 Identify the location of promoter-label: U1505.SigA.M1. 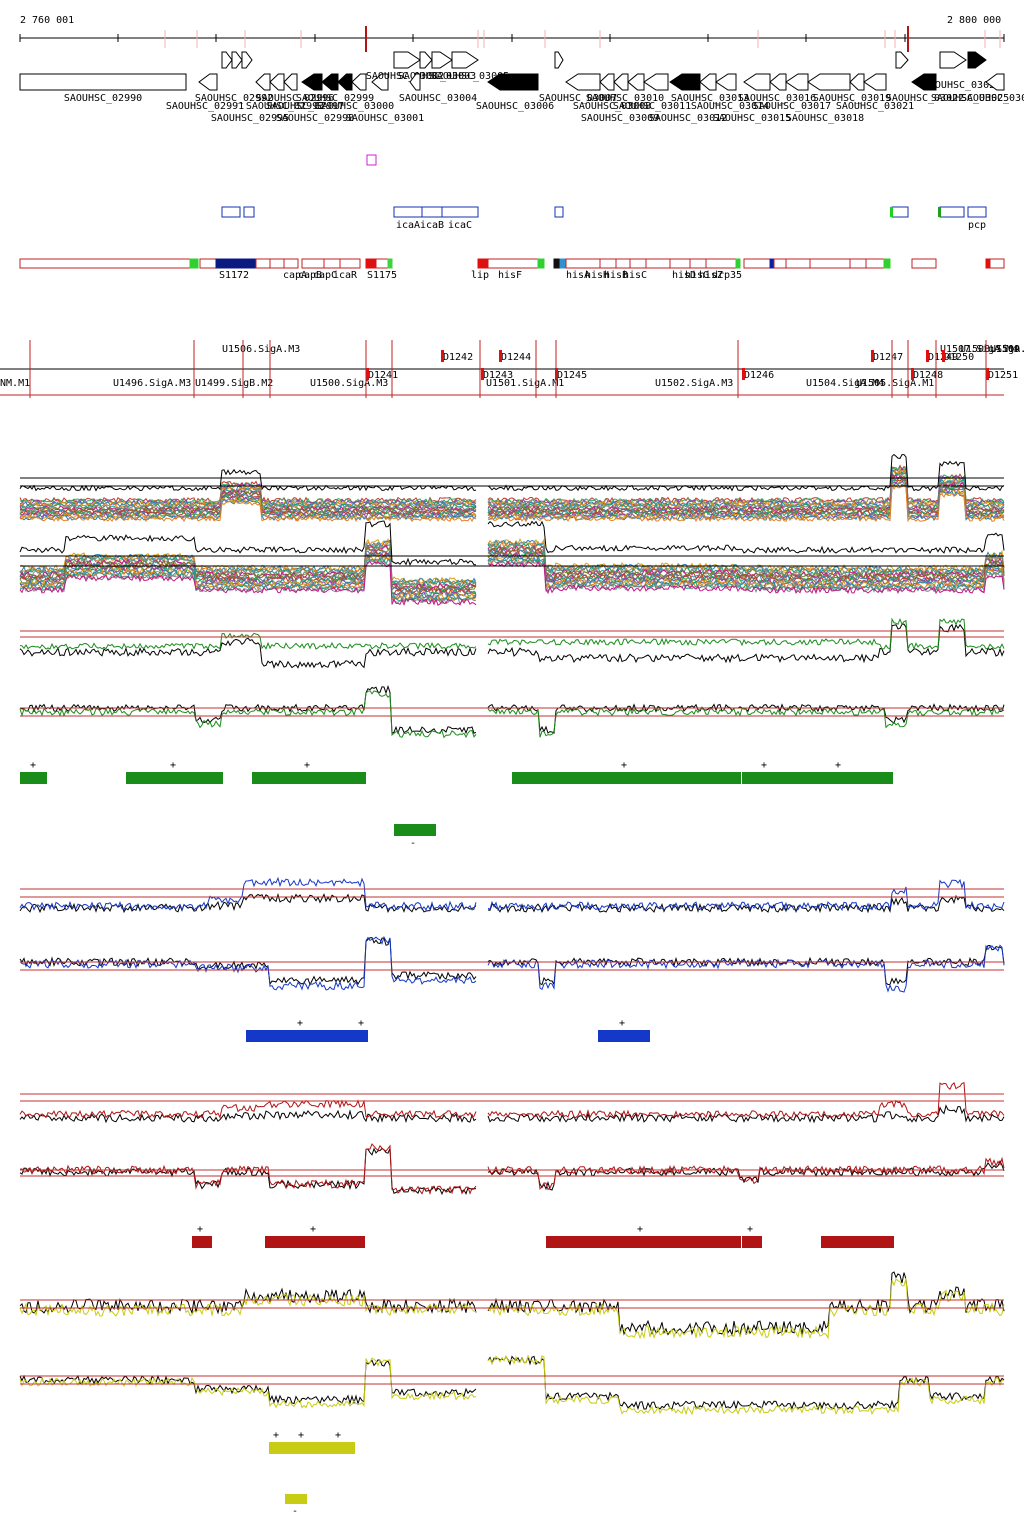
(895, 383).